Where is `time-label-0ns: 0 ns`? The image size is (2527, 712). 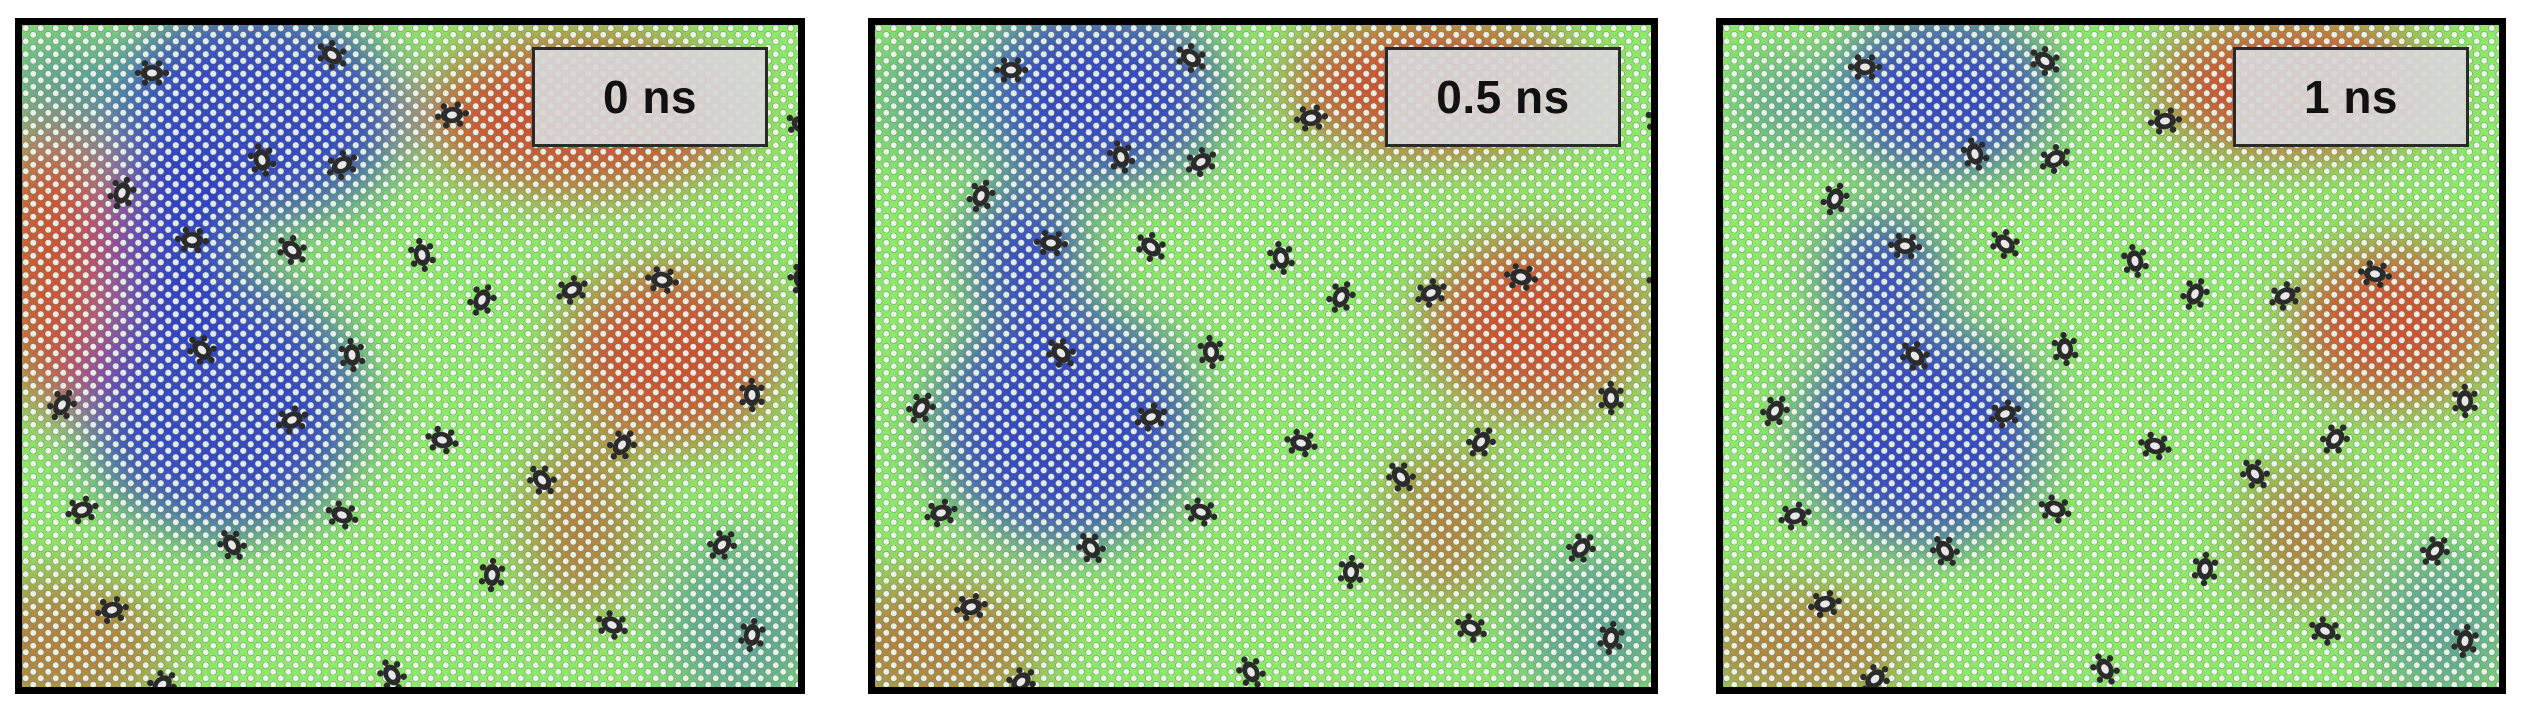
time-label-0ns: 0 ns is located at coordinates (650, 97).